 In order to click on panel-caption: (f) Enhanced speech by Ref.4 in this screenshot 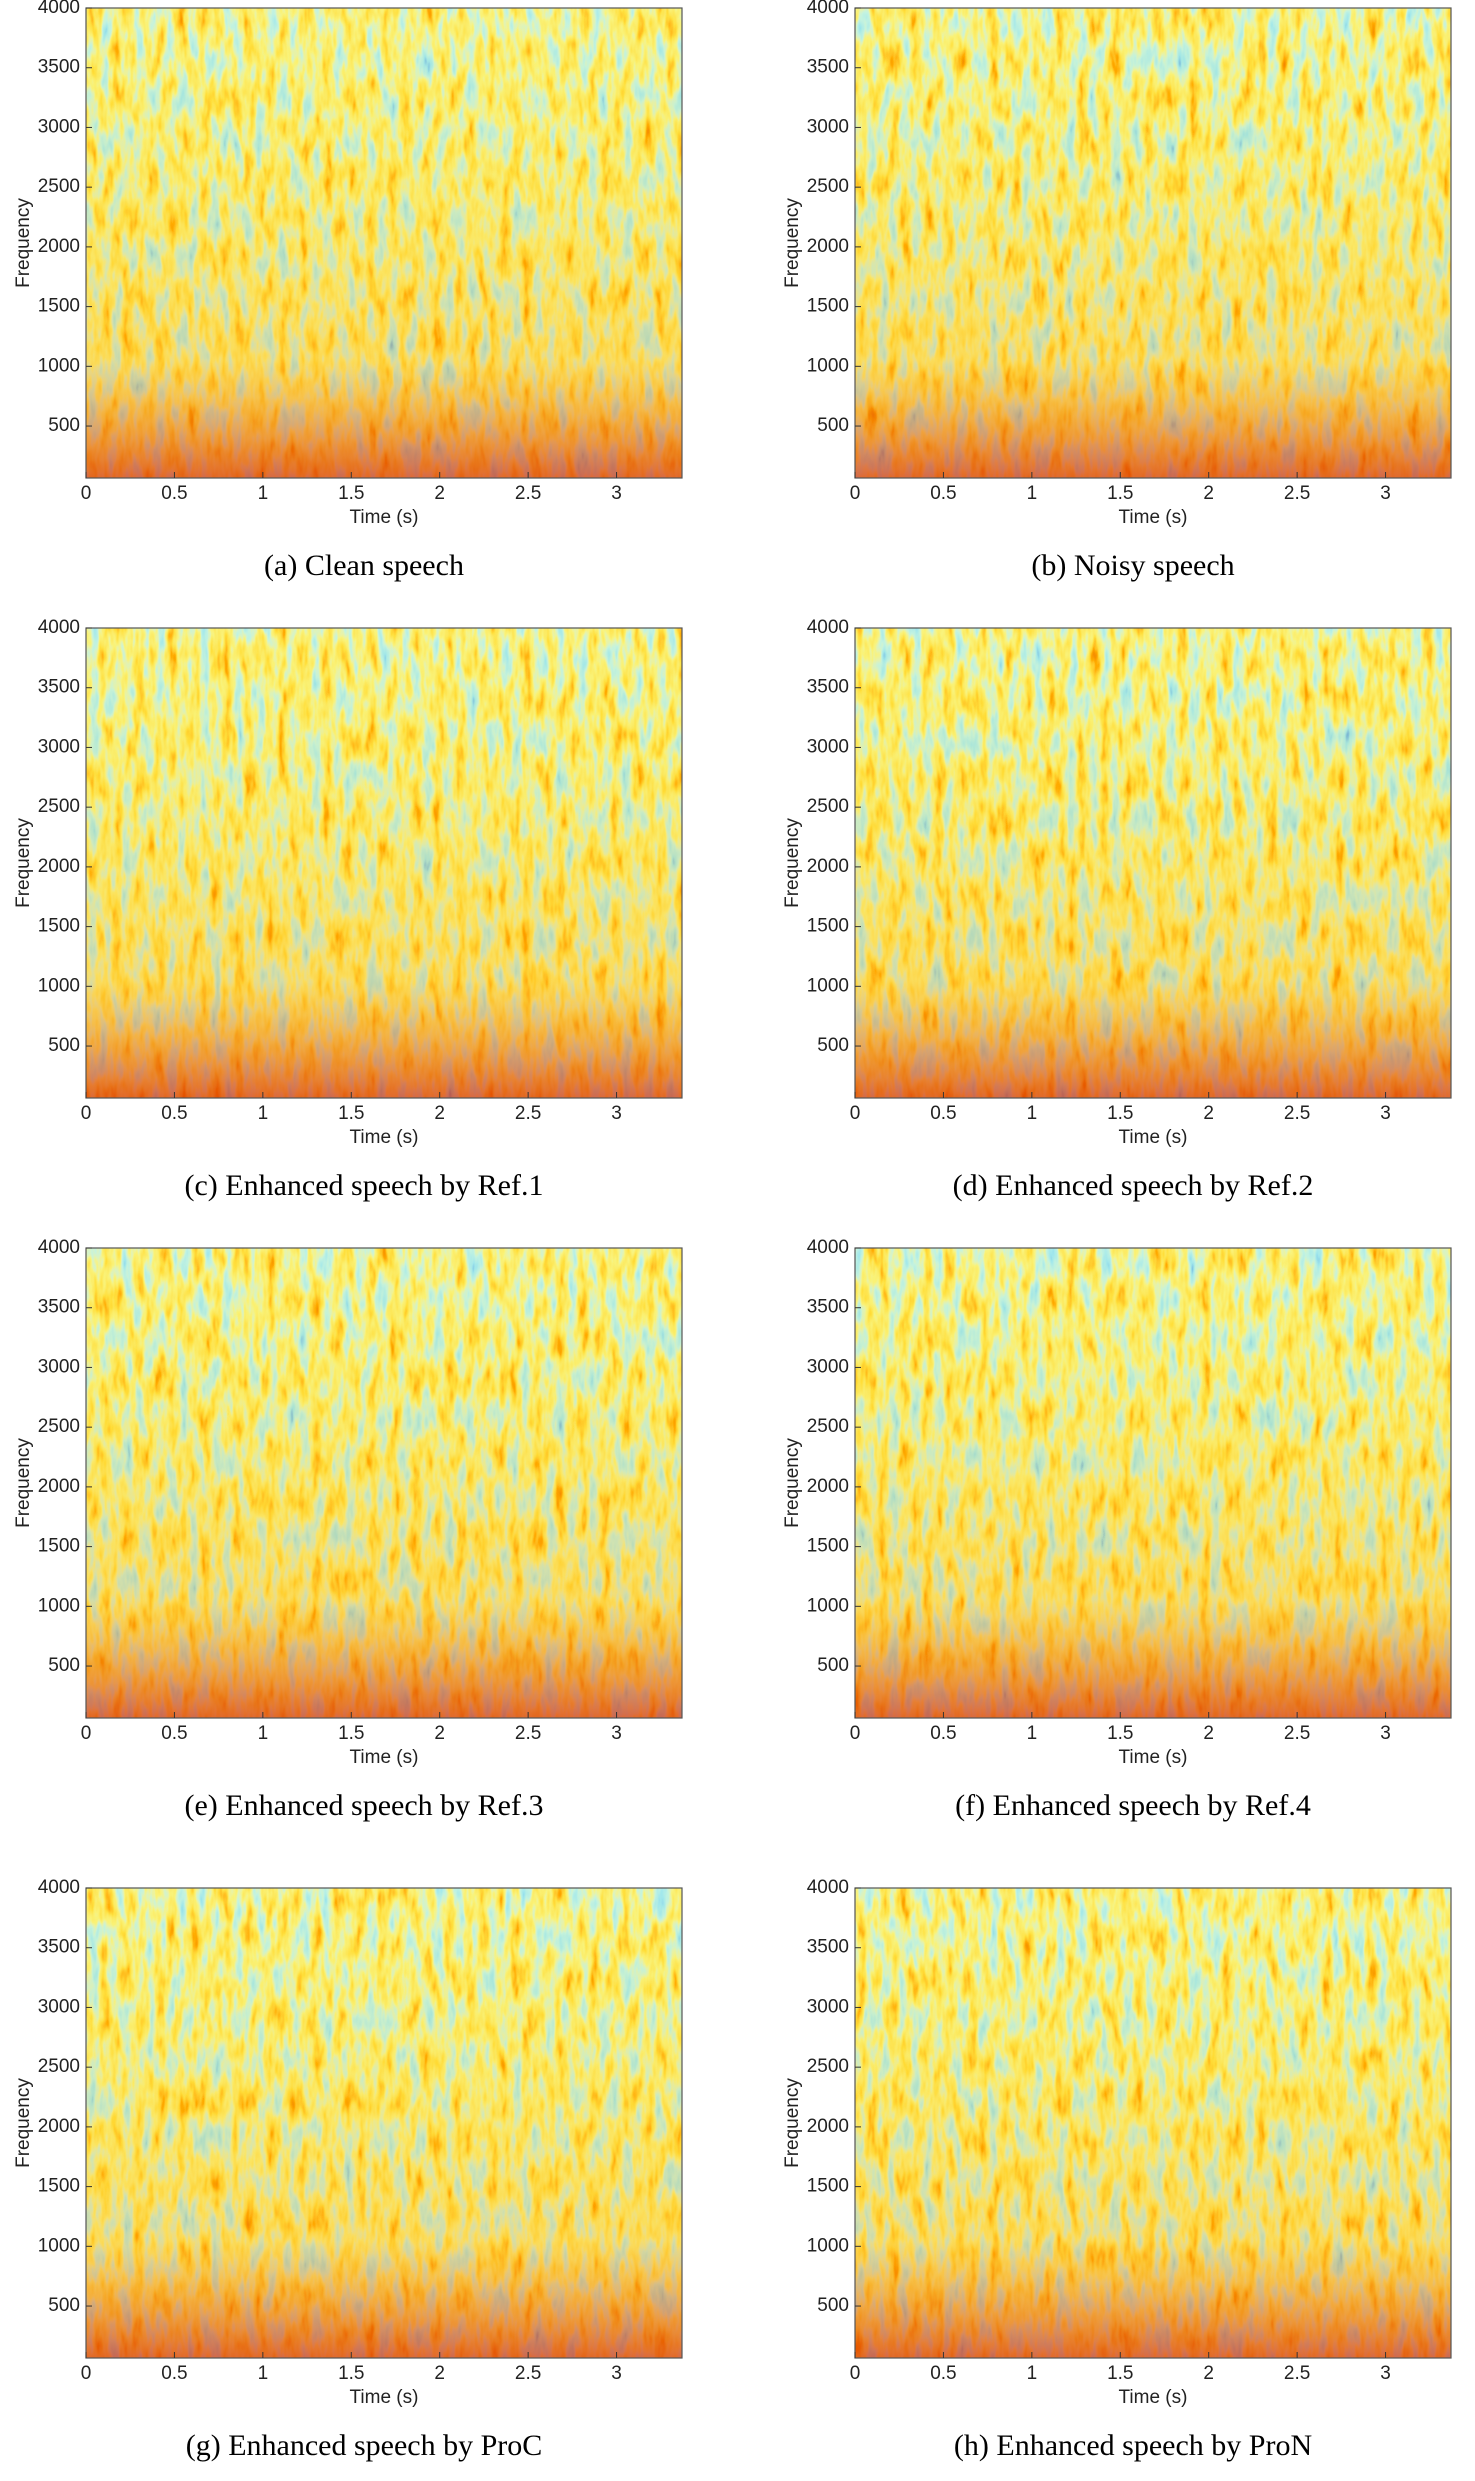, I will do `click(1133, 1805)`.